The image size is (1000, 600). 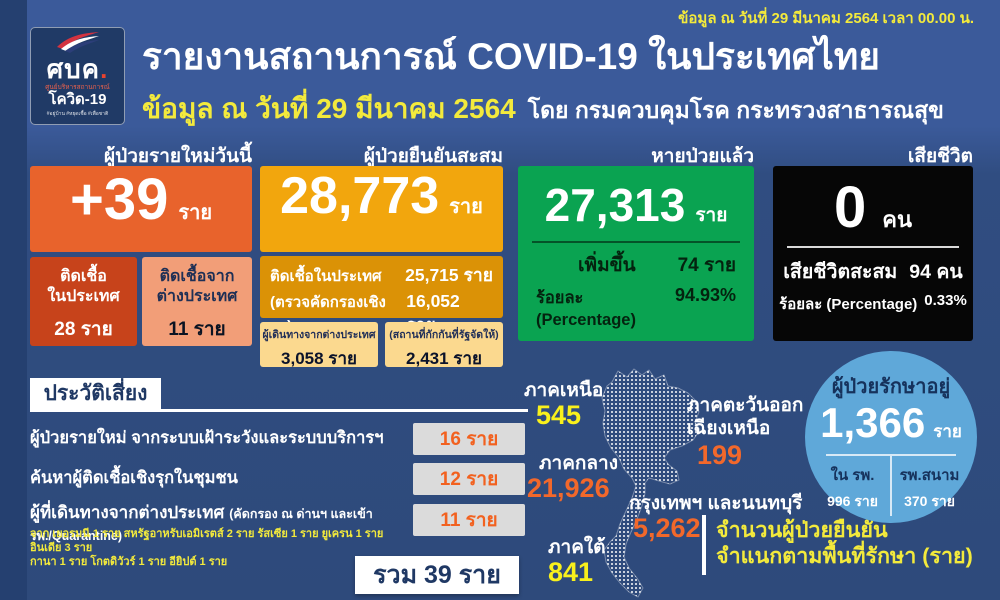 I want to click on treating-field-hospital-label: รพ.สนาม, so click(x=929, y=475).